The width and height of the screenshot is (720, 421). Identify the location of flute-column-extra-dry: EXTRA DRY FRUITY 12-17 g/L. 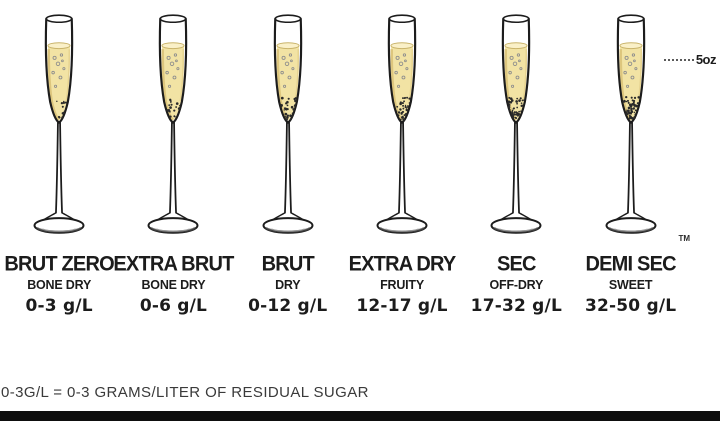
(402, 160).